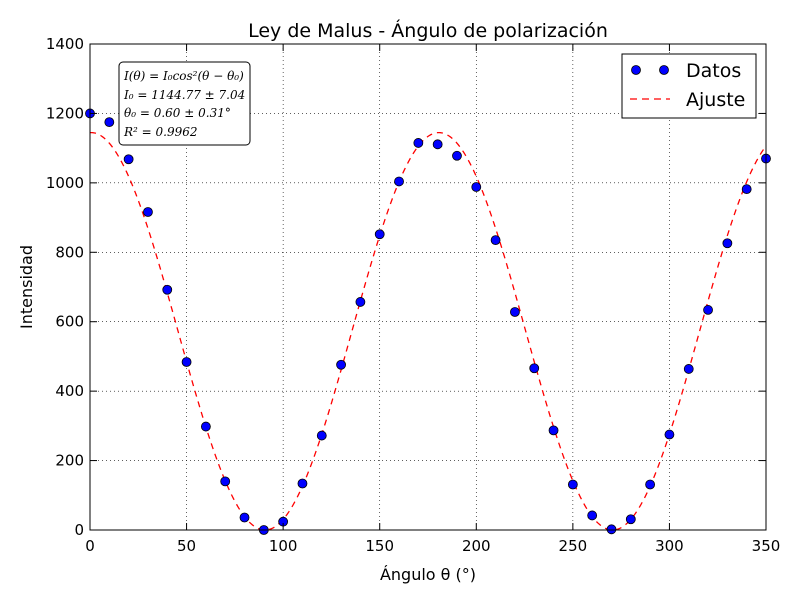 The height and width of the screenshot is (600, 800). Describe the element at coordinates (65, 183) in the screenshot. I see `y-tick-label: 1000` at that location.